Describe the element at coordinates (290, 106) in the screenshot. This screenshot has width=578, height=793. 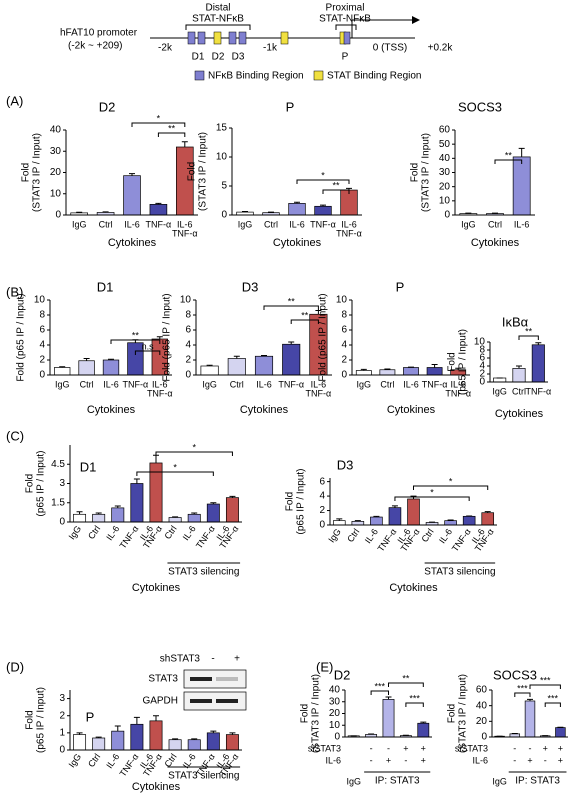
I see `chart-title: P` at that location.